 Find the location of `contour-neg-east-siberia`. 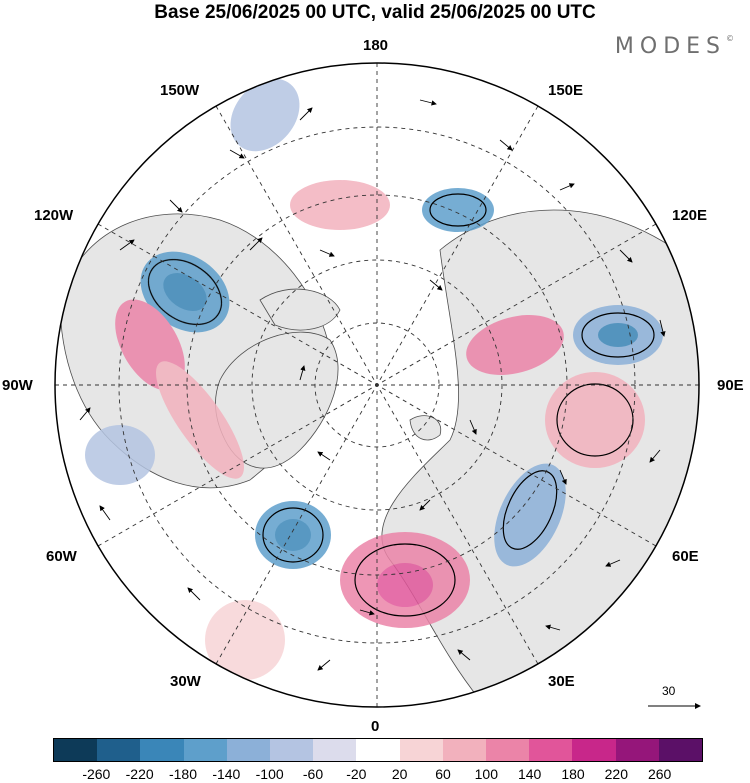

contour-neg-east-siberia is located at coordinates (618, 335).